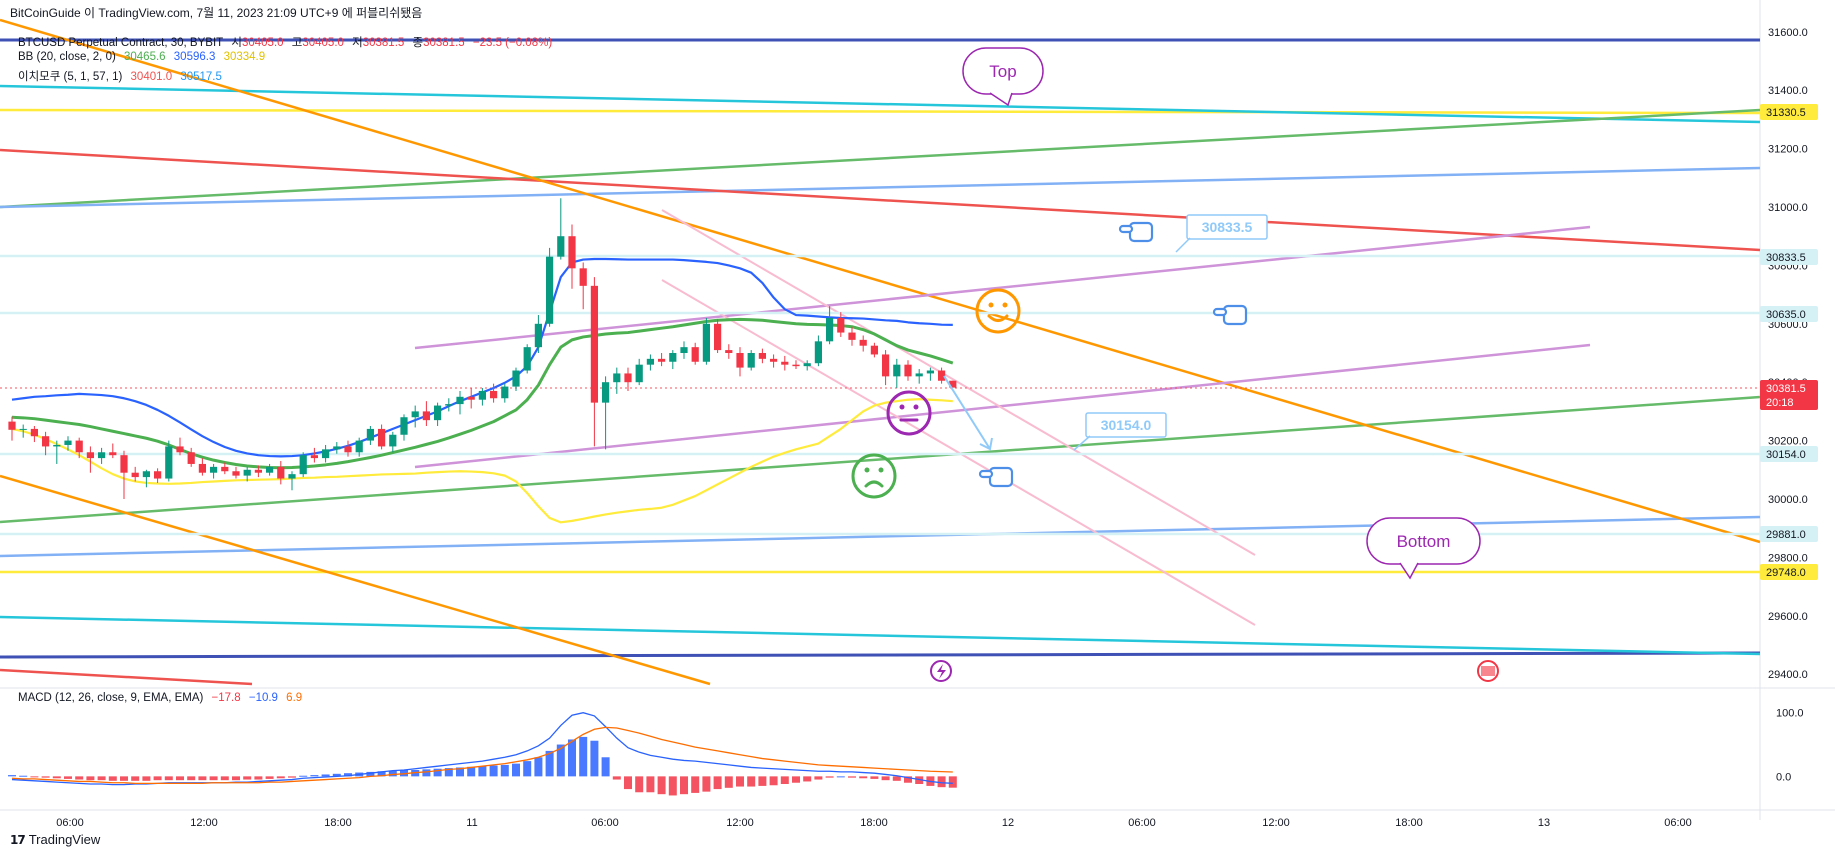 This screenshot has height=850, width=1835. Describe the element at coordinates (1001, 477) in the screenshot. I see `pointing-hand-icon-3-palm` at that location.